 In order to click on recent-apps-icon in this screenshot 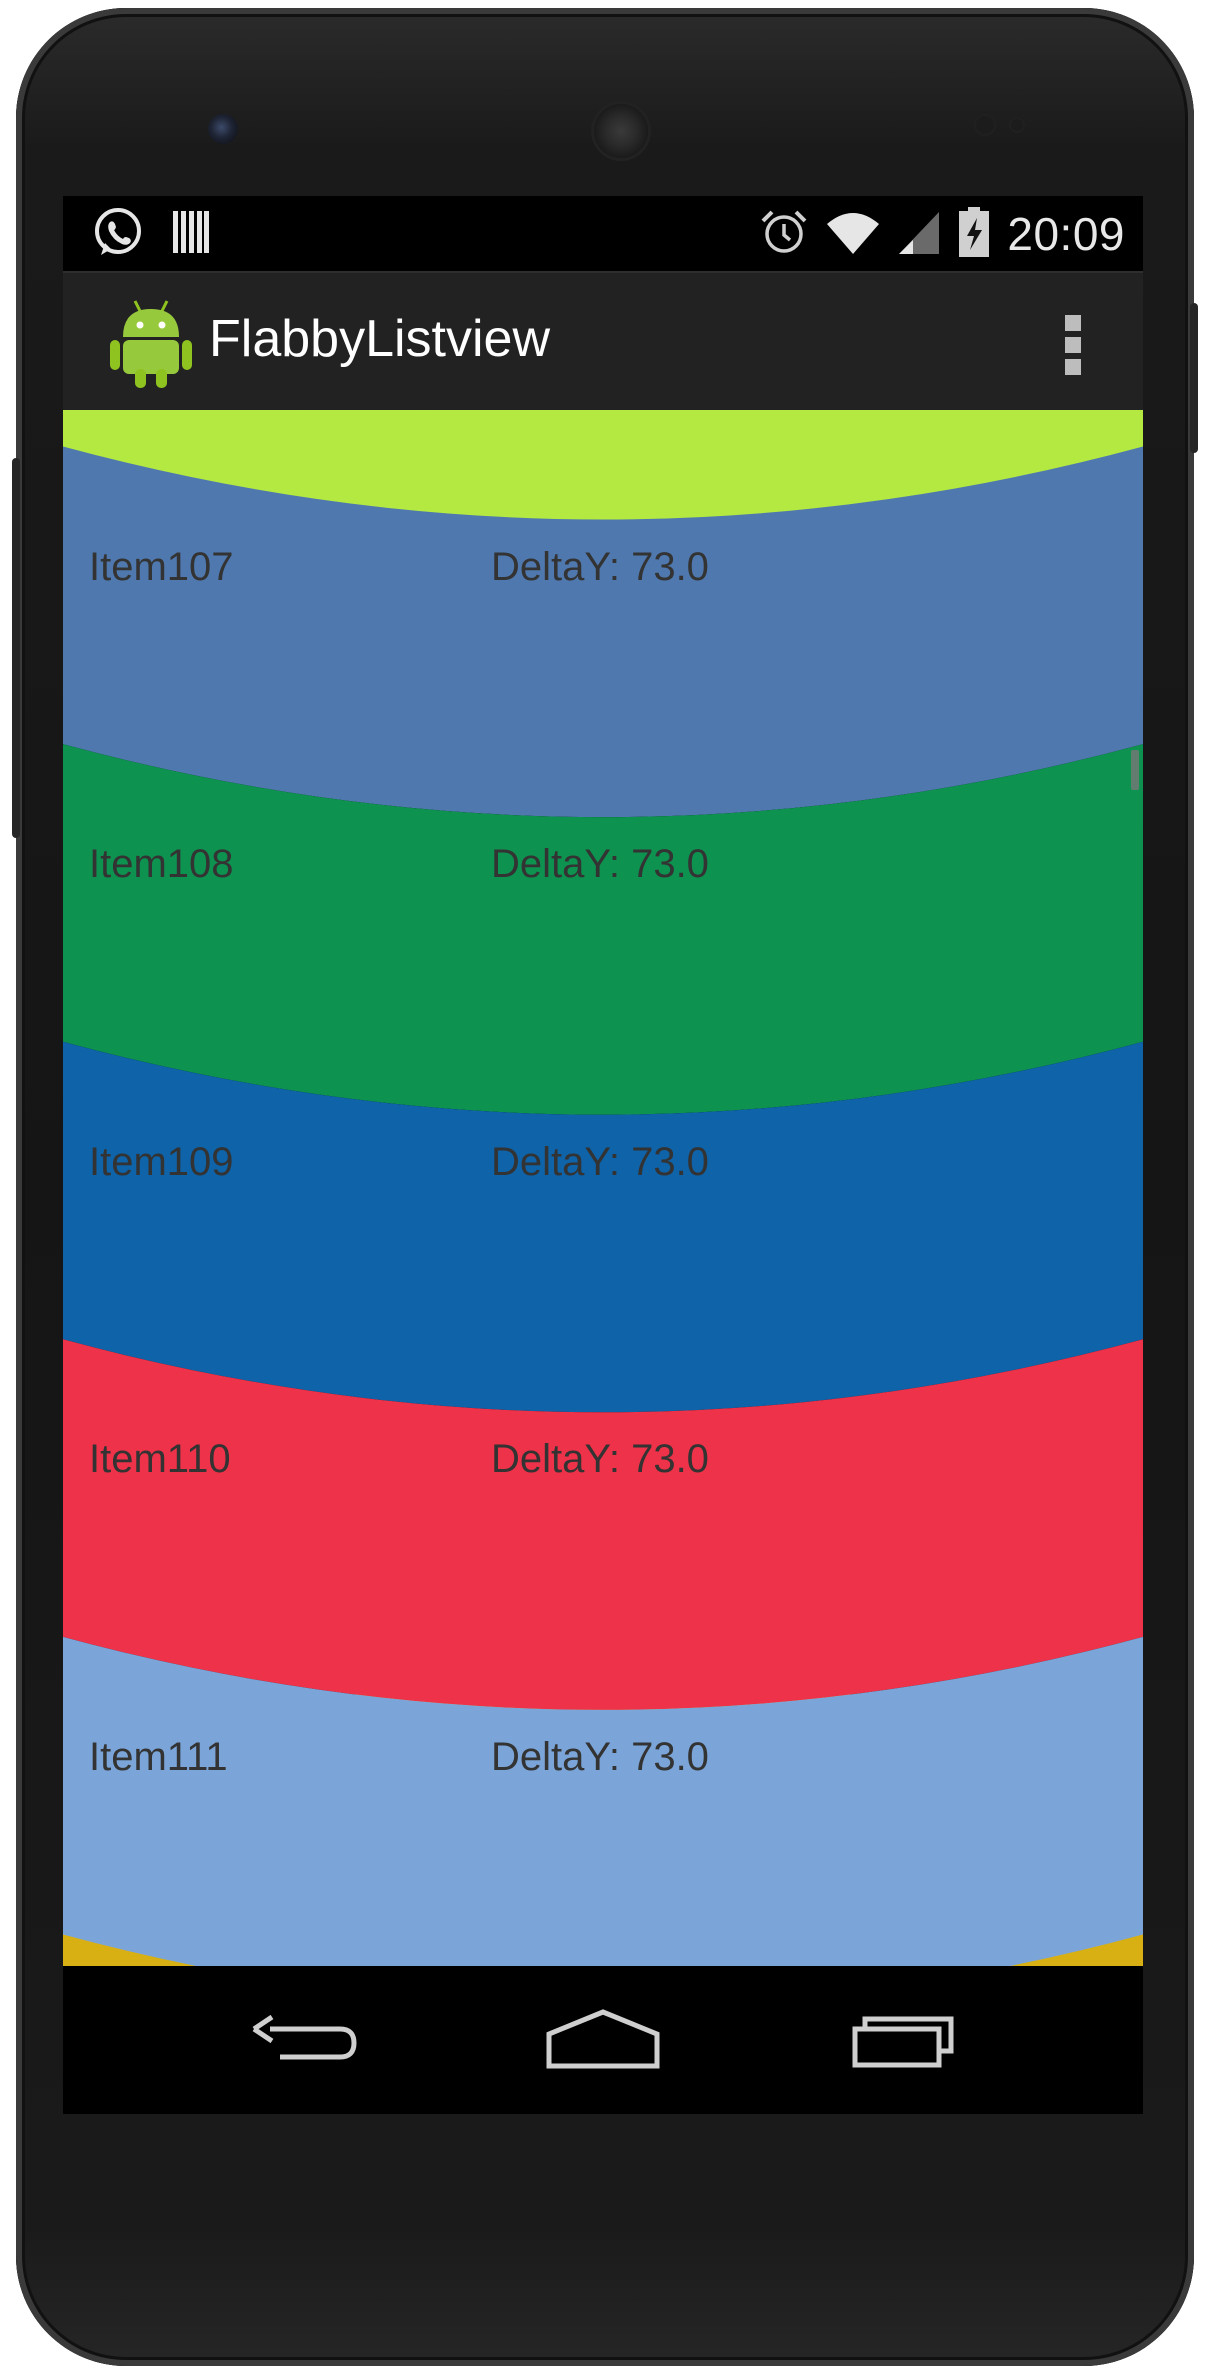, I will do `click(906, 2041)`.